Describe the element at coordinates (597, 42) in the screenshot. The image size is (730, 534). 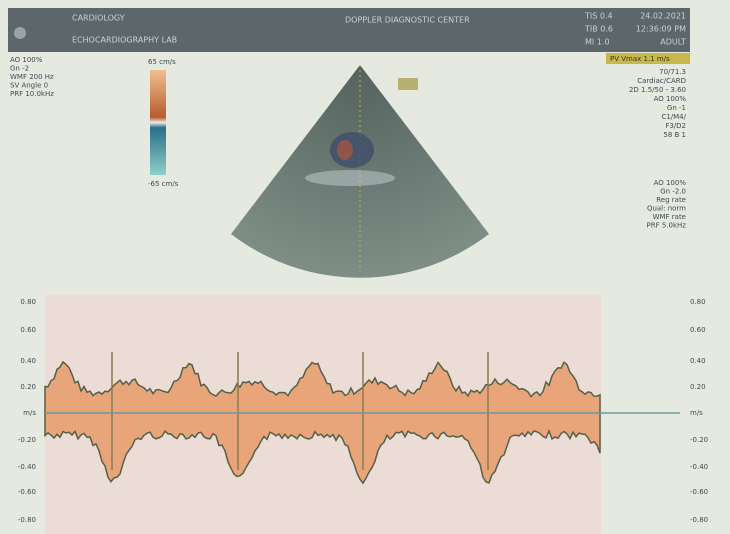
I see `header-right-label: MI 1.0` at that location.